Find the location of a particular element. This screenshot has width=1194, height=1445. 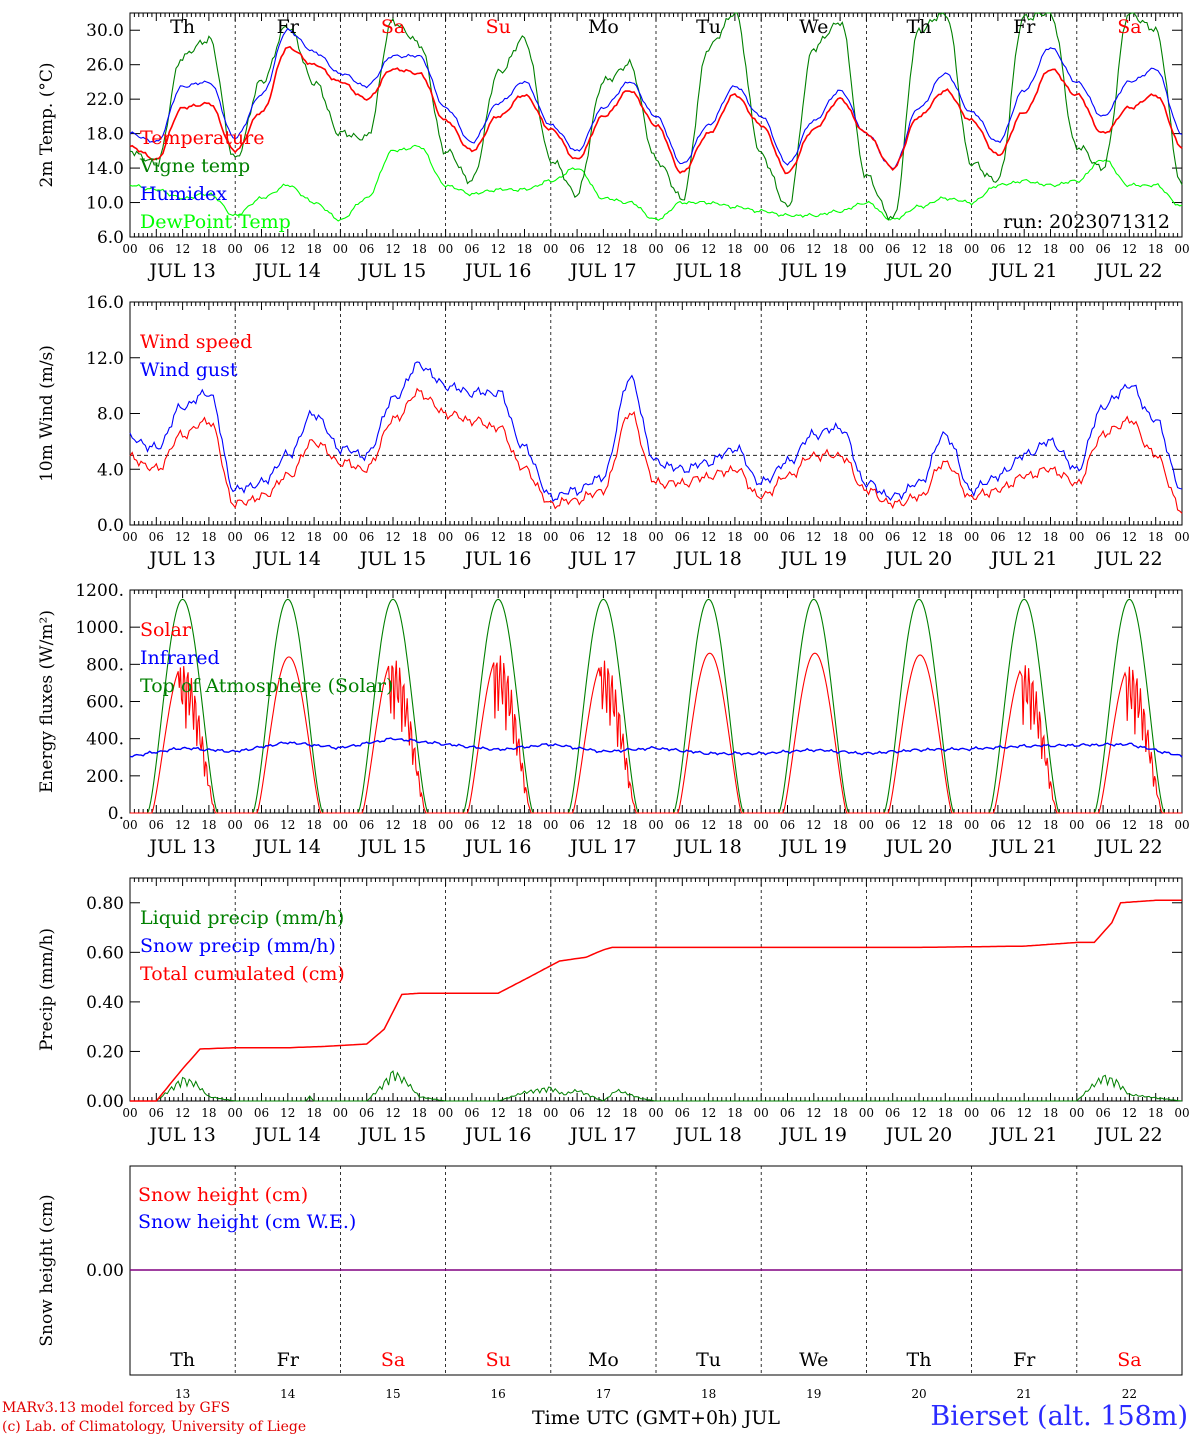

y-tick-label: 800. is located at coordinates (105, 665).